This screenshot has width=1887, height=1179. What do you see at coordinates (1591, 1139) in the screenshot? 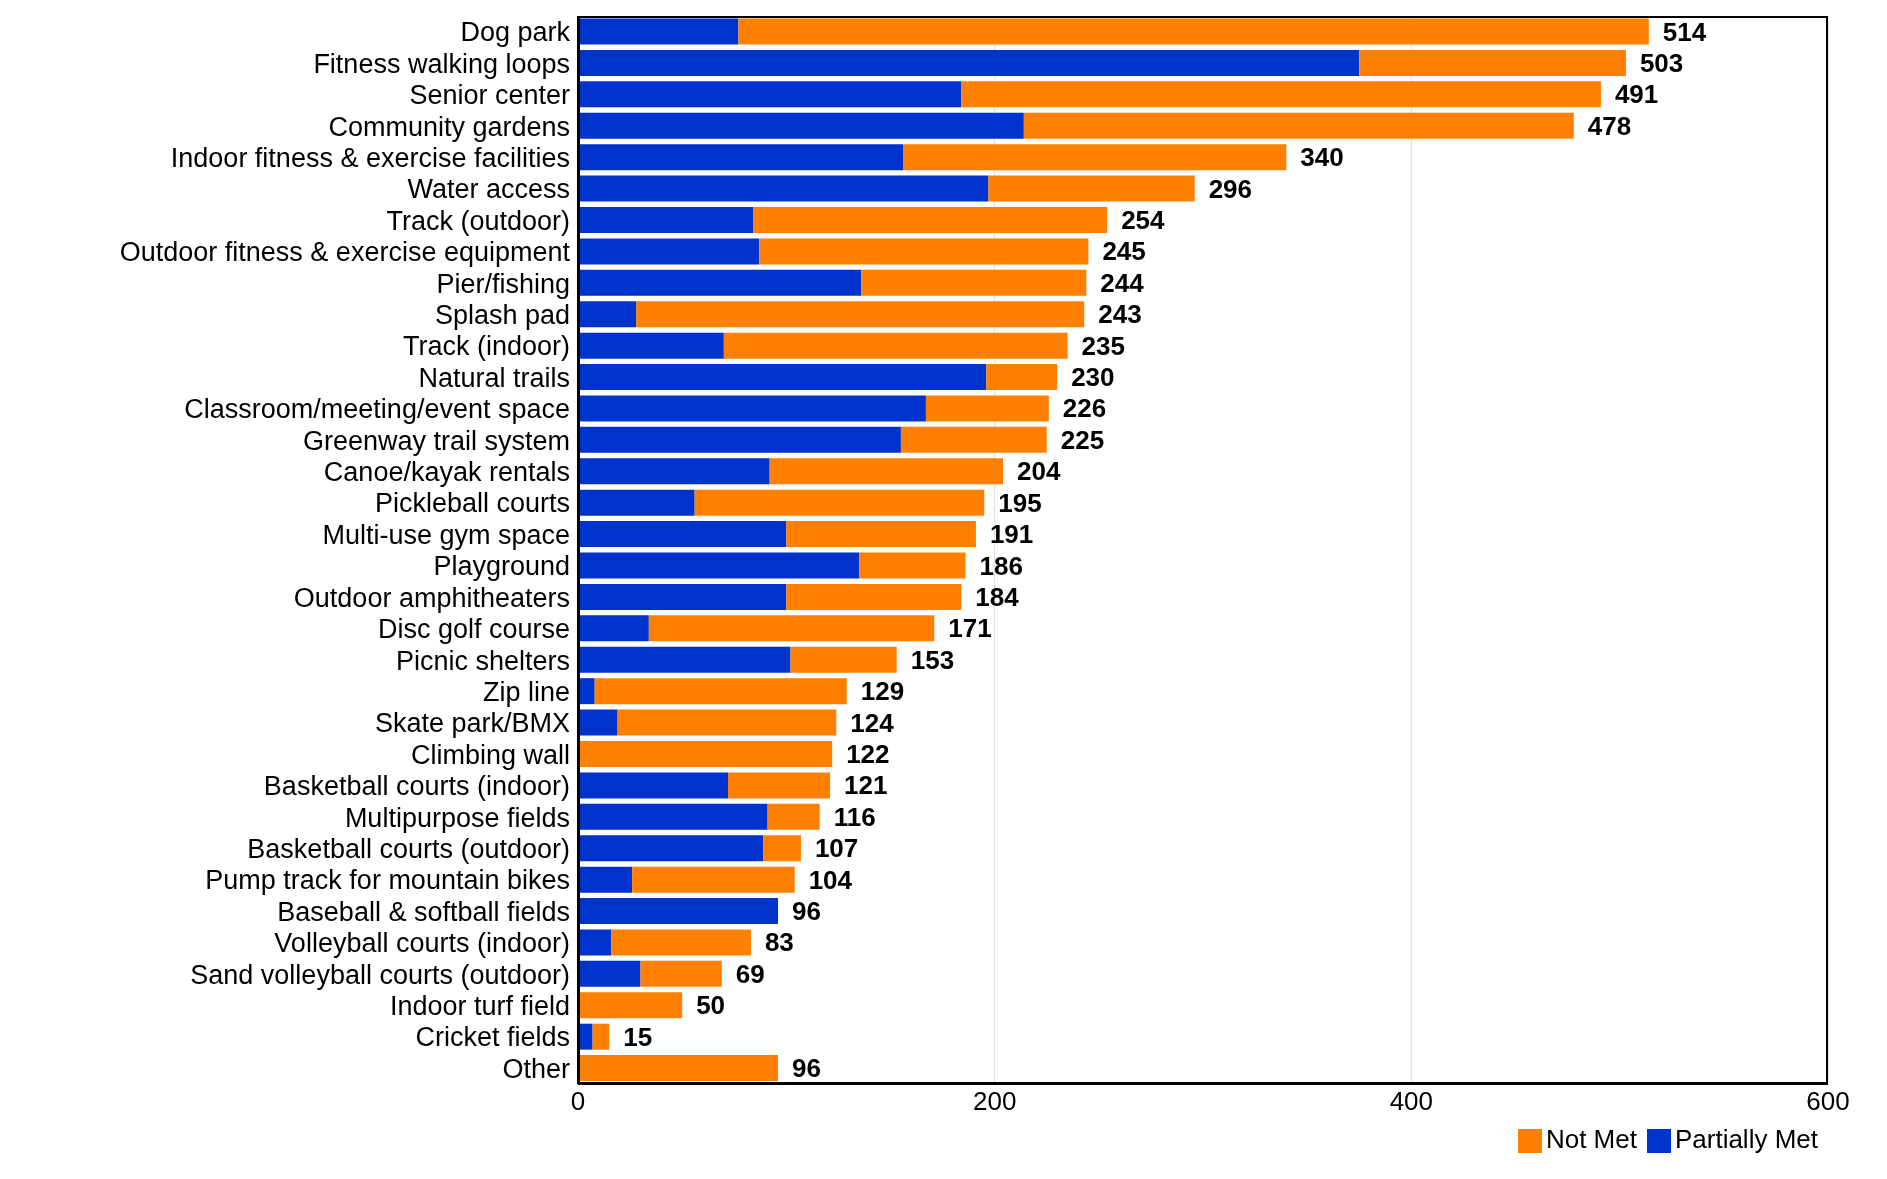
I see `legend-label: Not Met` at bounding box center [1591, 1139].